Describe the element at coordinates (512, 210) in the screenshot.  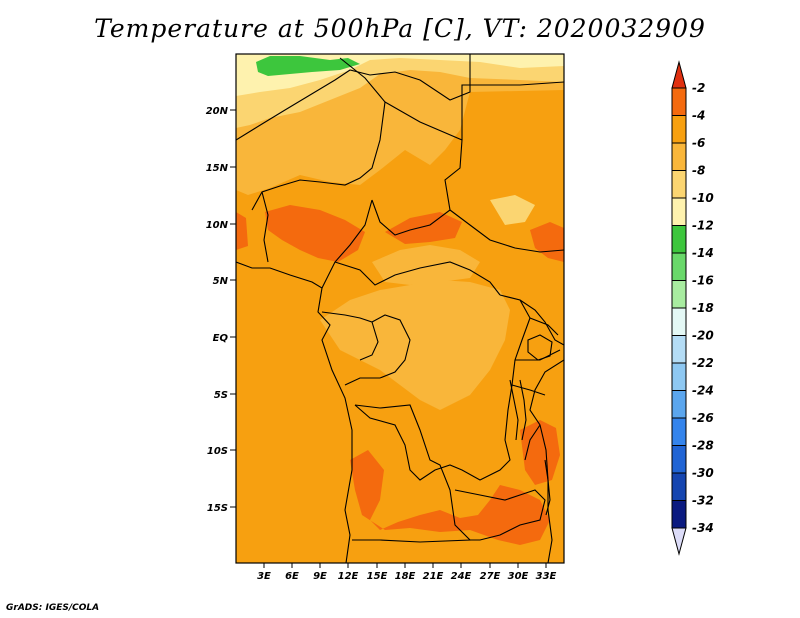
I see `field-cooler-east` at that location.